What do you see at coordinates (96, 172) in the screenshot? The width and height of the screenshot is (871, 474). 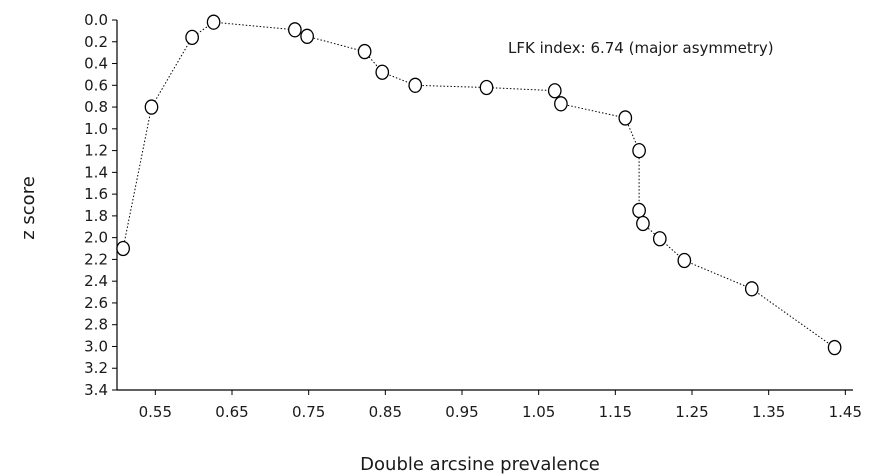 I see `y-tick-label: 1.4` at bounding box center [96, 172].